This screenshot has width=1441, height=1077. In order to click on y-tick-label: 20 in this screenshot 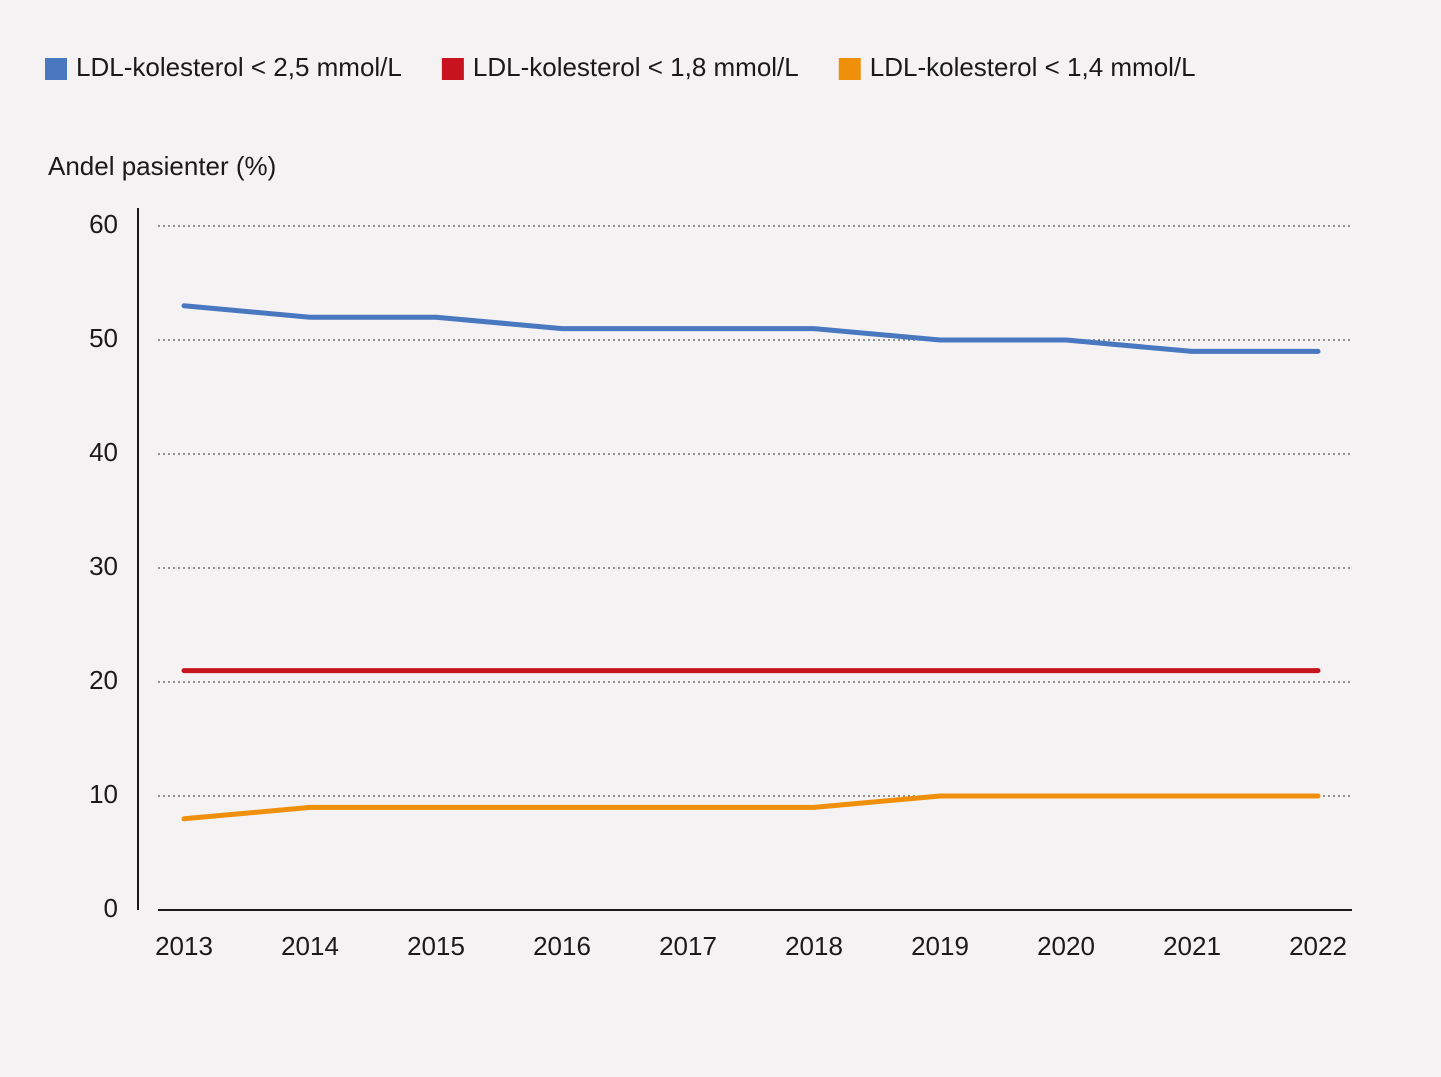, I will do `click(103, 680)`.